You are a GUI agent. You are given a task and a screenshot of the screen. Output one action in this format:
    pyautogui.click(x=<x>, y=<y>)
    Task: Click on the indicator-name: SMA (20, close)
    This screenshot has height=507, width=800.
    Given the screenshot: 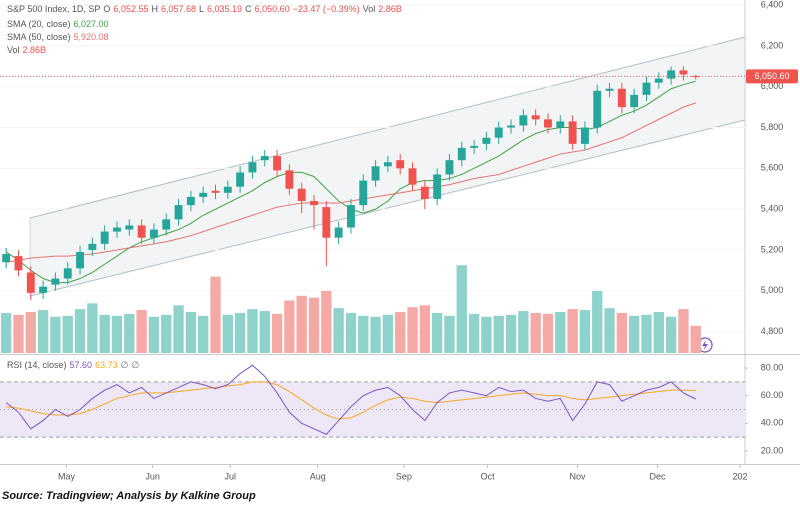 What is the action you would take?
    pyautogui.click(x=39, y=24)
    